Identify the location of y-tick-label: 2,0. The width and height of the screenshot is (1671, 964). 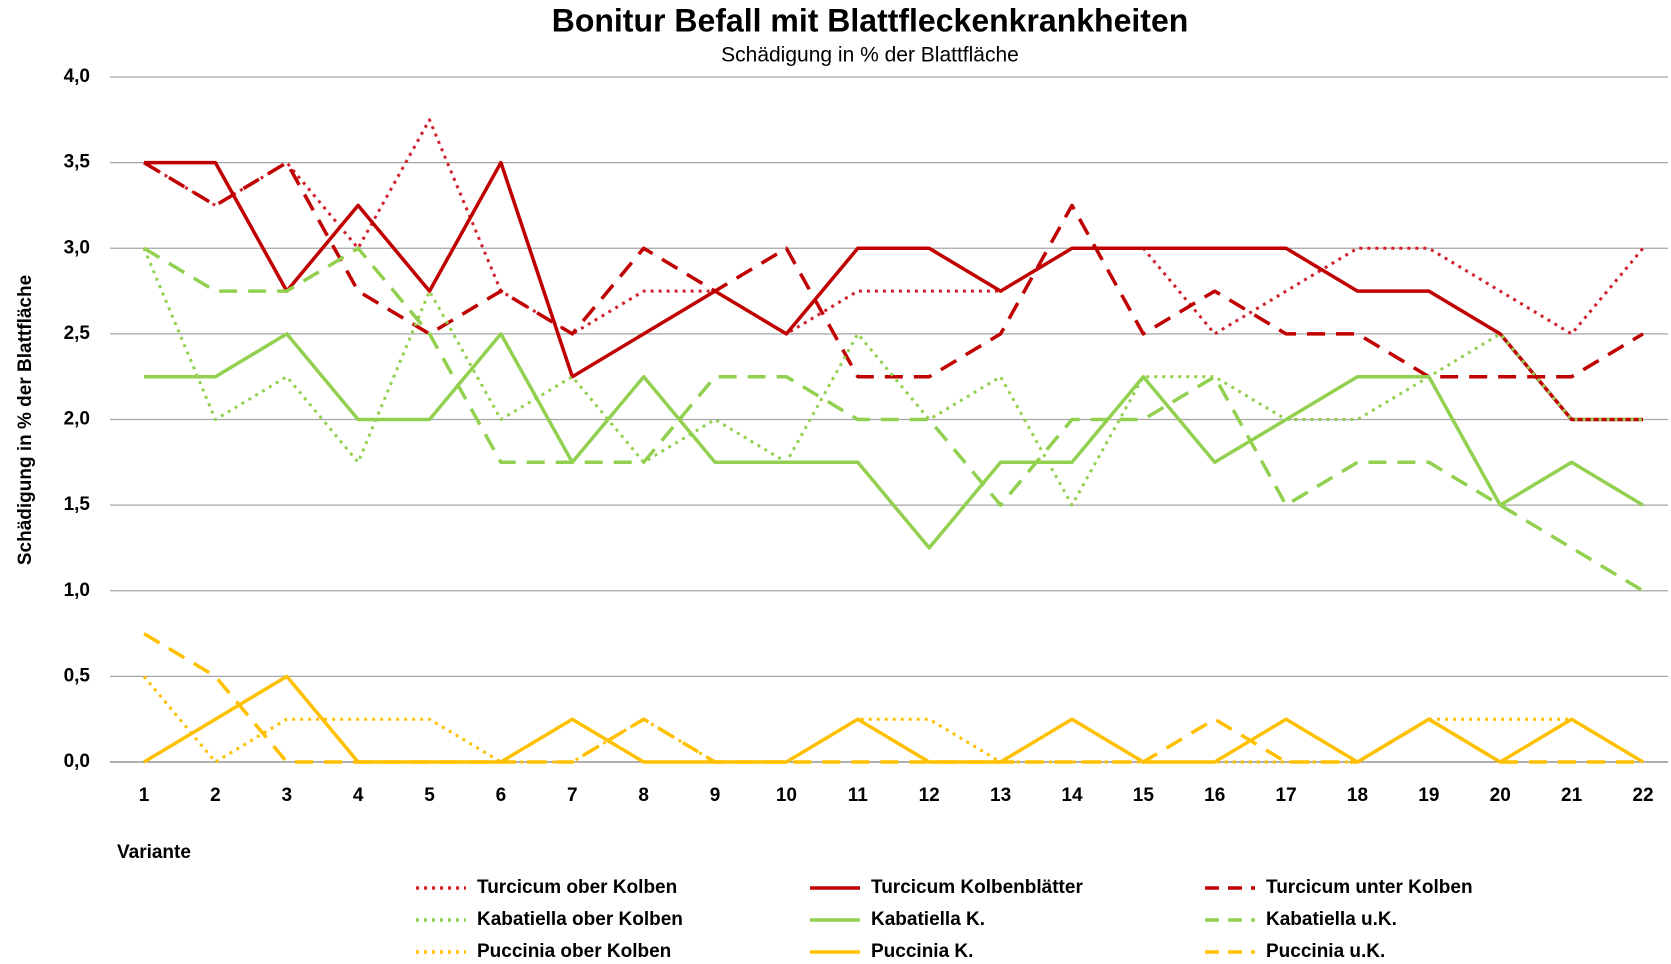
(77, 419).